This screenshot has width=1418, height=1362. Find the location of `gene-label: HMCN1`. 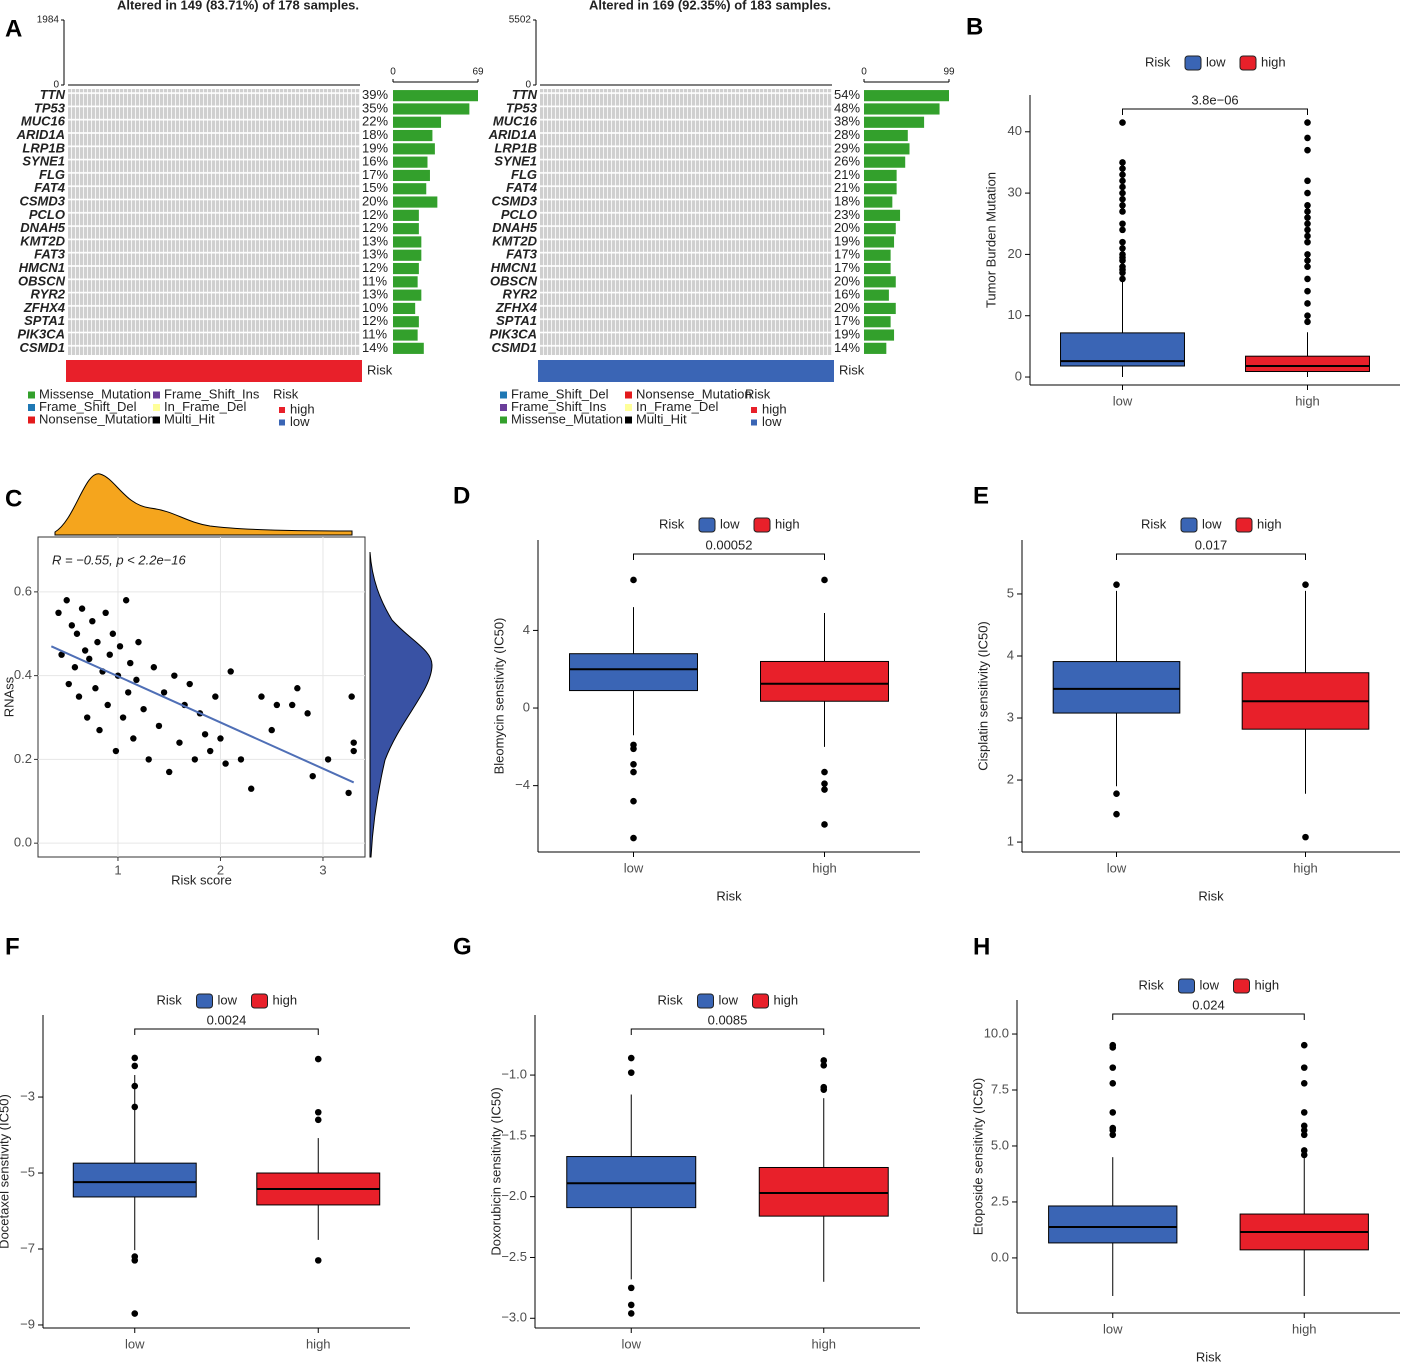

gene-label: HMCN1 is located at coordinates (42, 267).